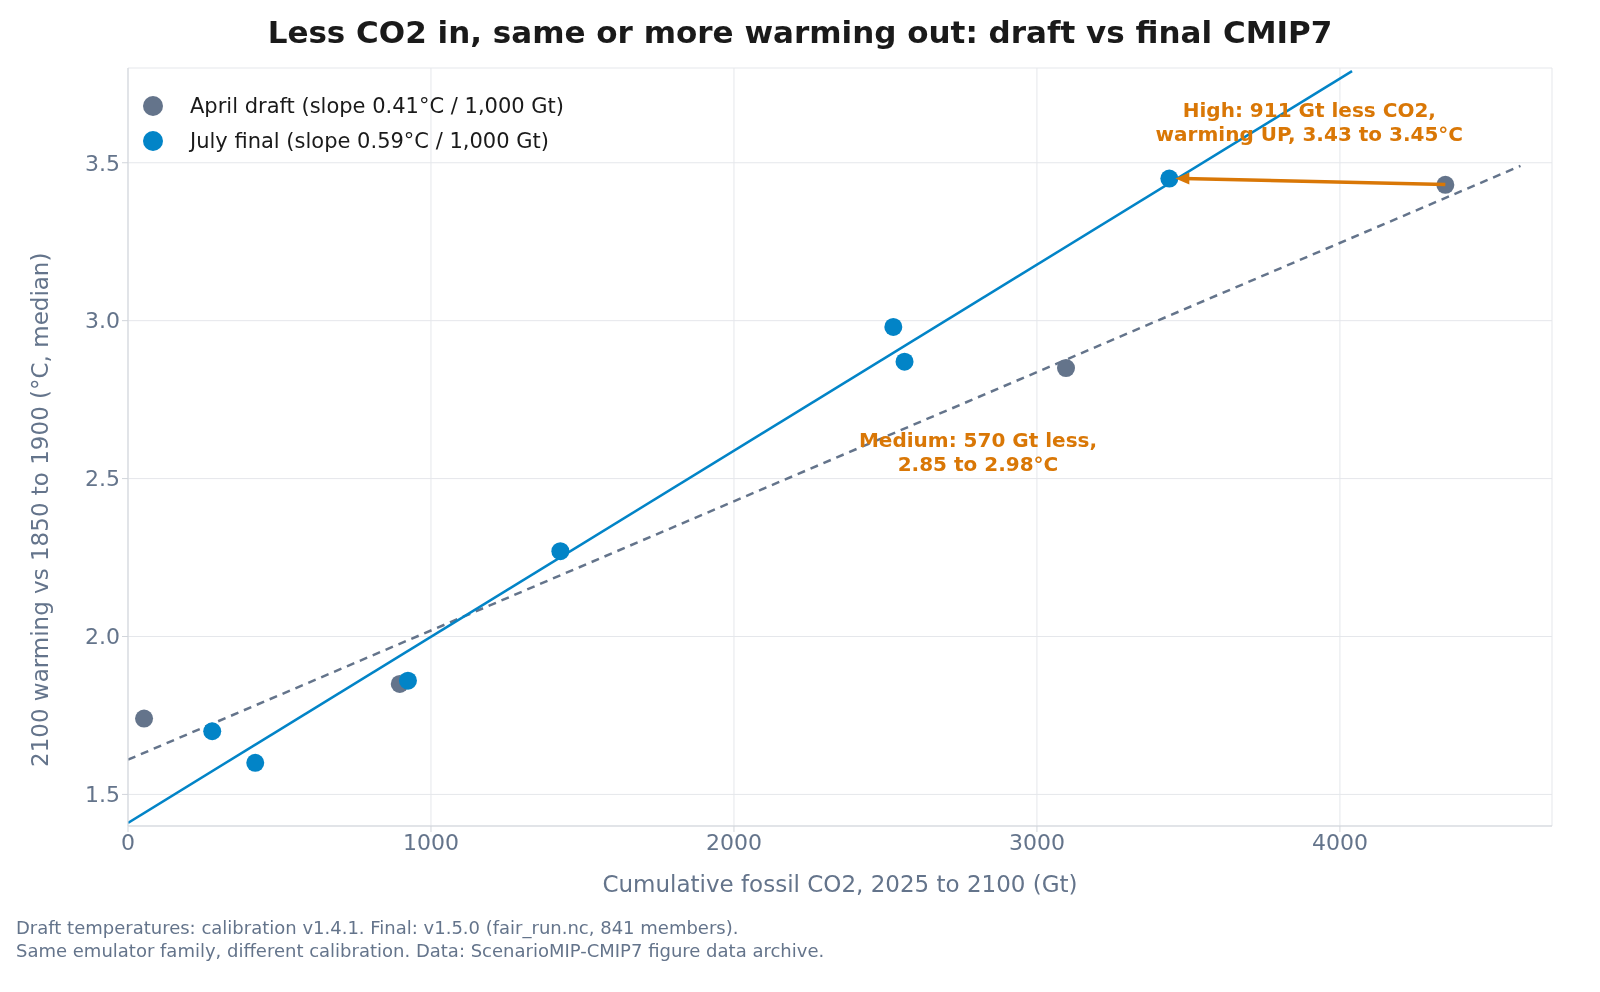  Describe the element at coordinates (430, 842) in the screenshot. I see `x-tick-label: 1000` at that location.